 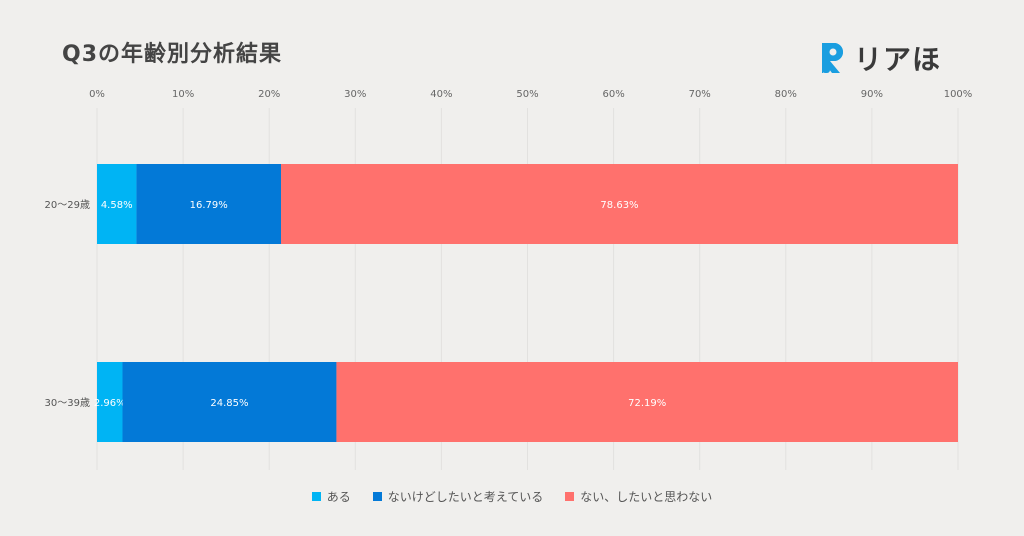 I want to click on x-tick-label: 50%, so click(x=527, y=94).